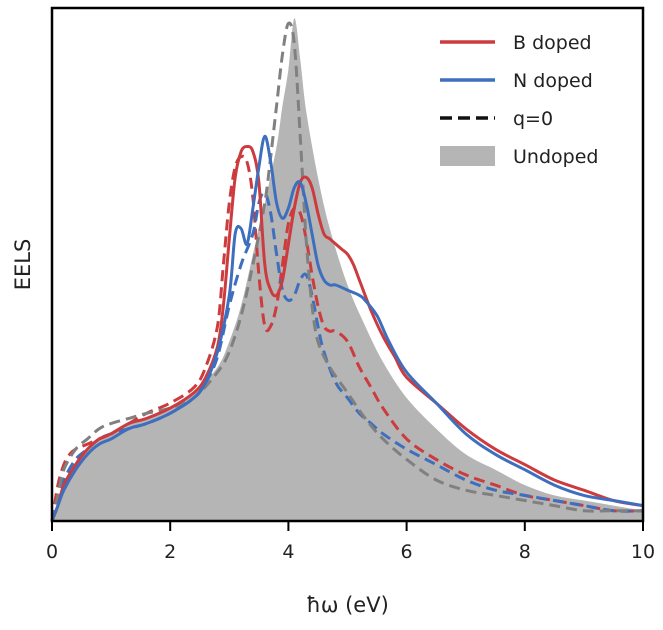 This screenshot has height=630, width=663. What do you see at coordinates (52, 552) in the screenshot?
I see `x-tick-label: 0` at bounding box center [52, 552].